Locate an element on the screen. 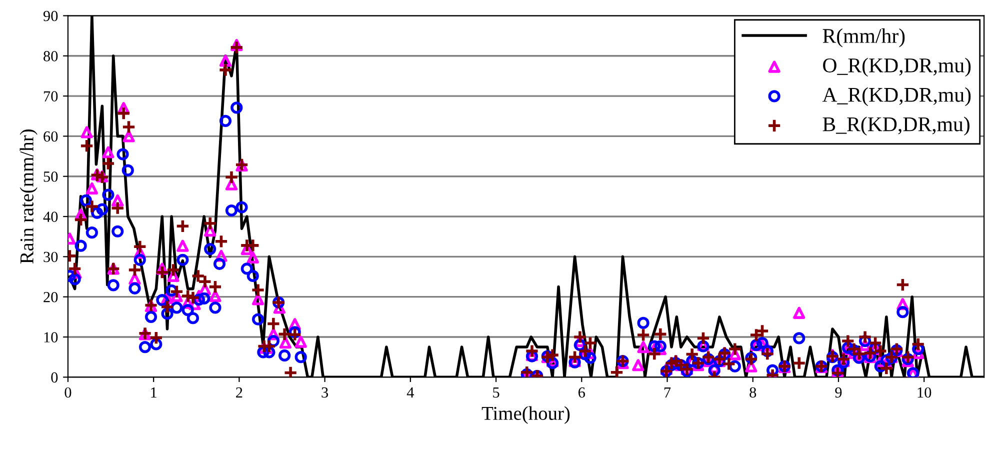  x-tick-label: 8 is located at coordinates (753, 392).